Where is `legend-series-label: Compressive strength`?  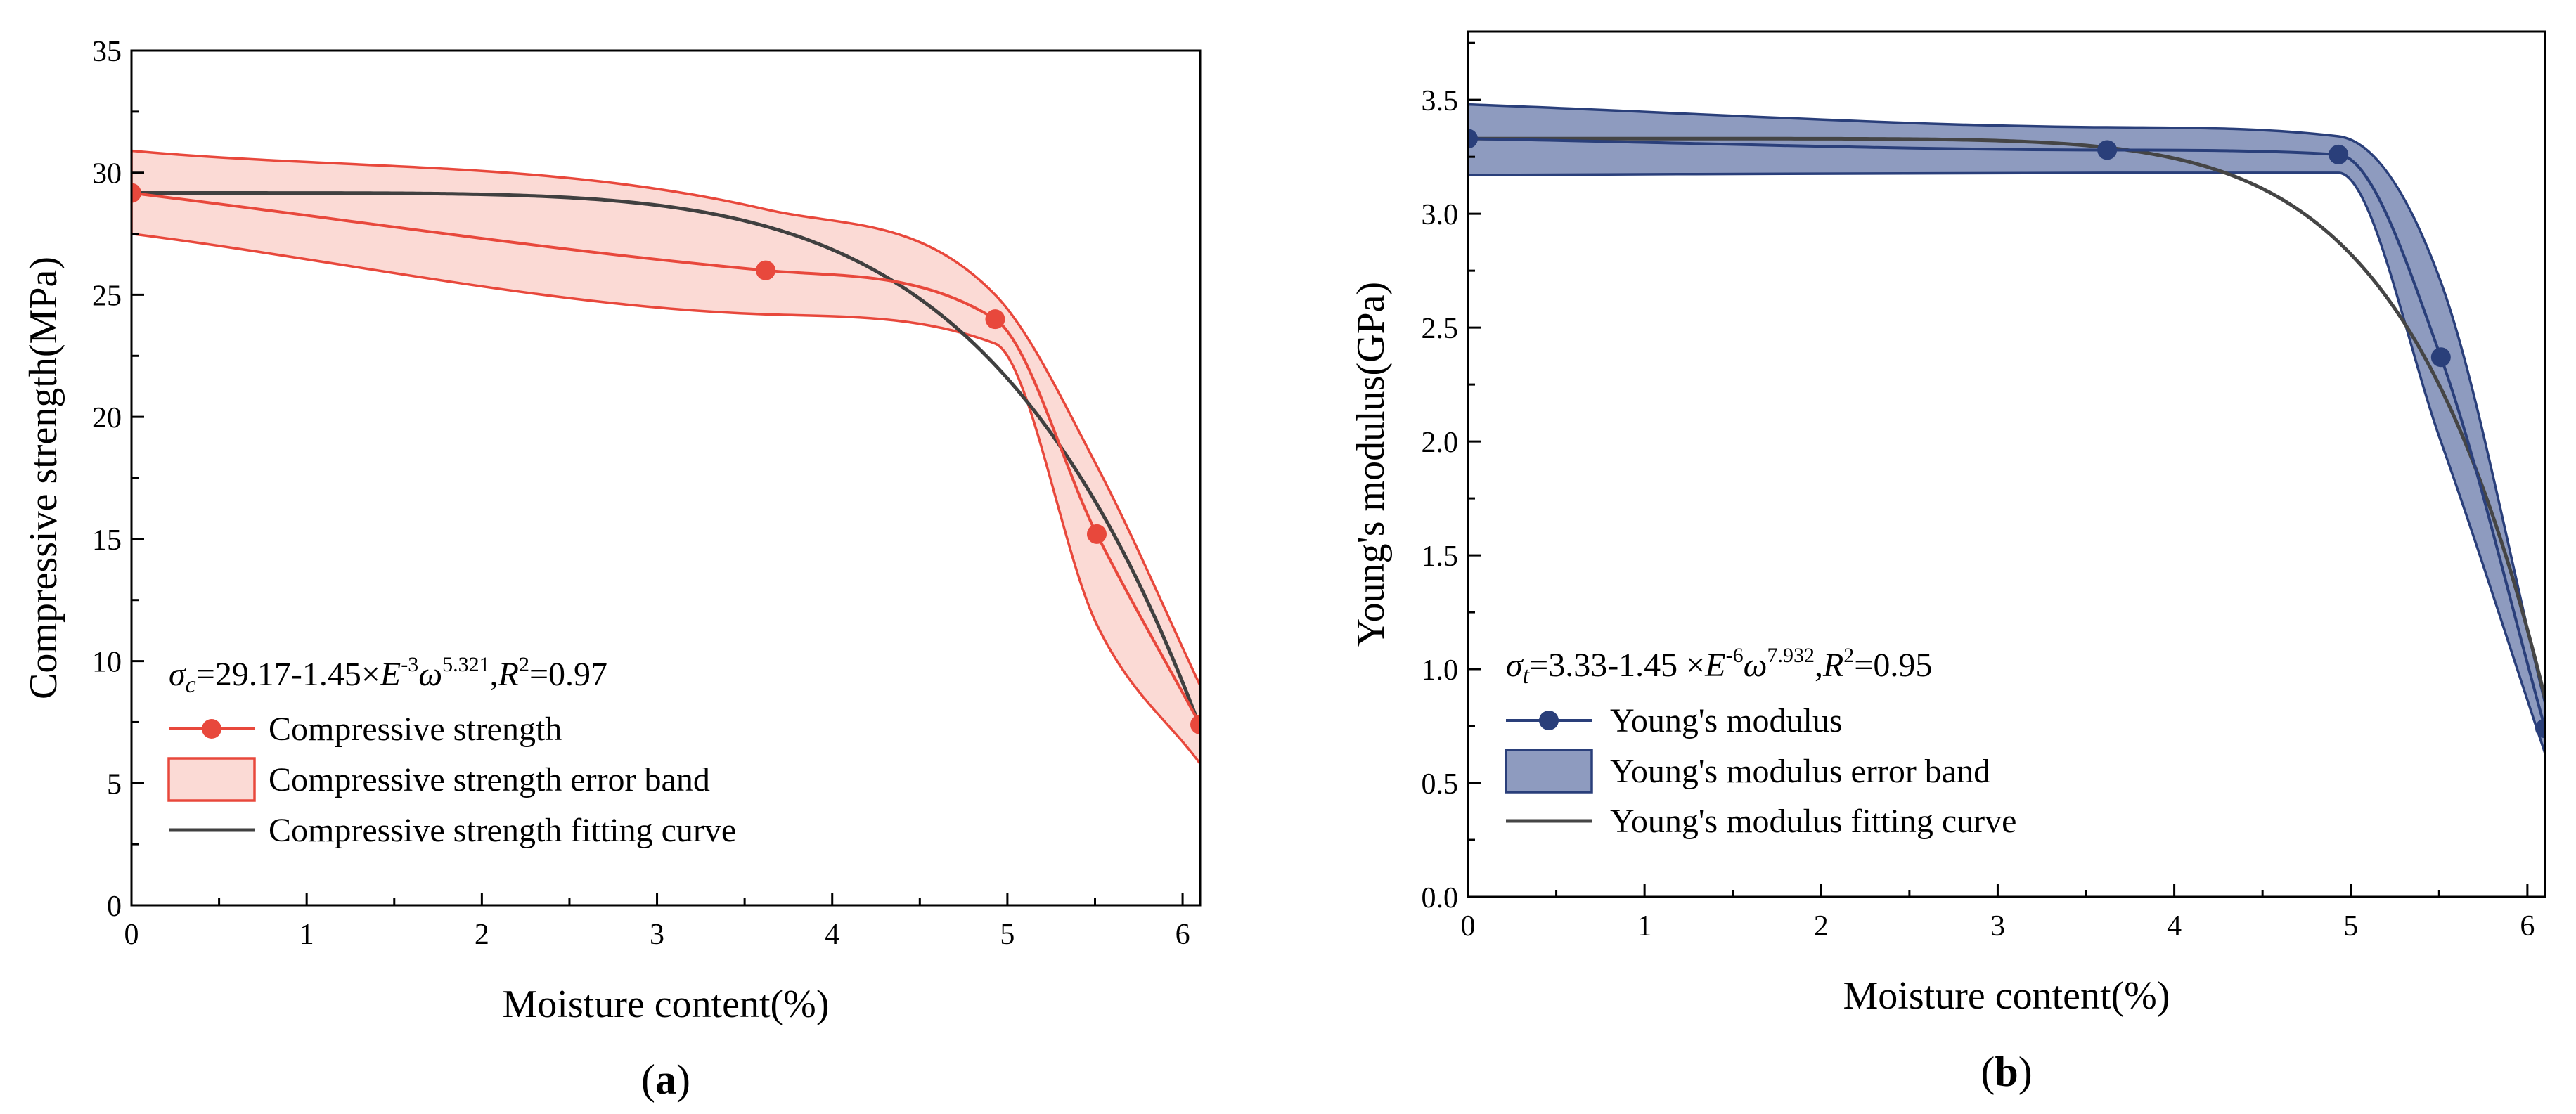 legend-series-label: Compressive strength is located at coordinates (415, 730).